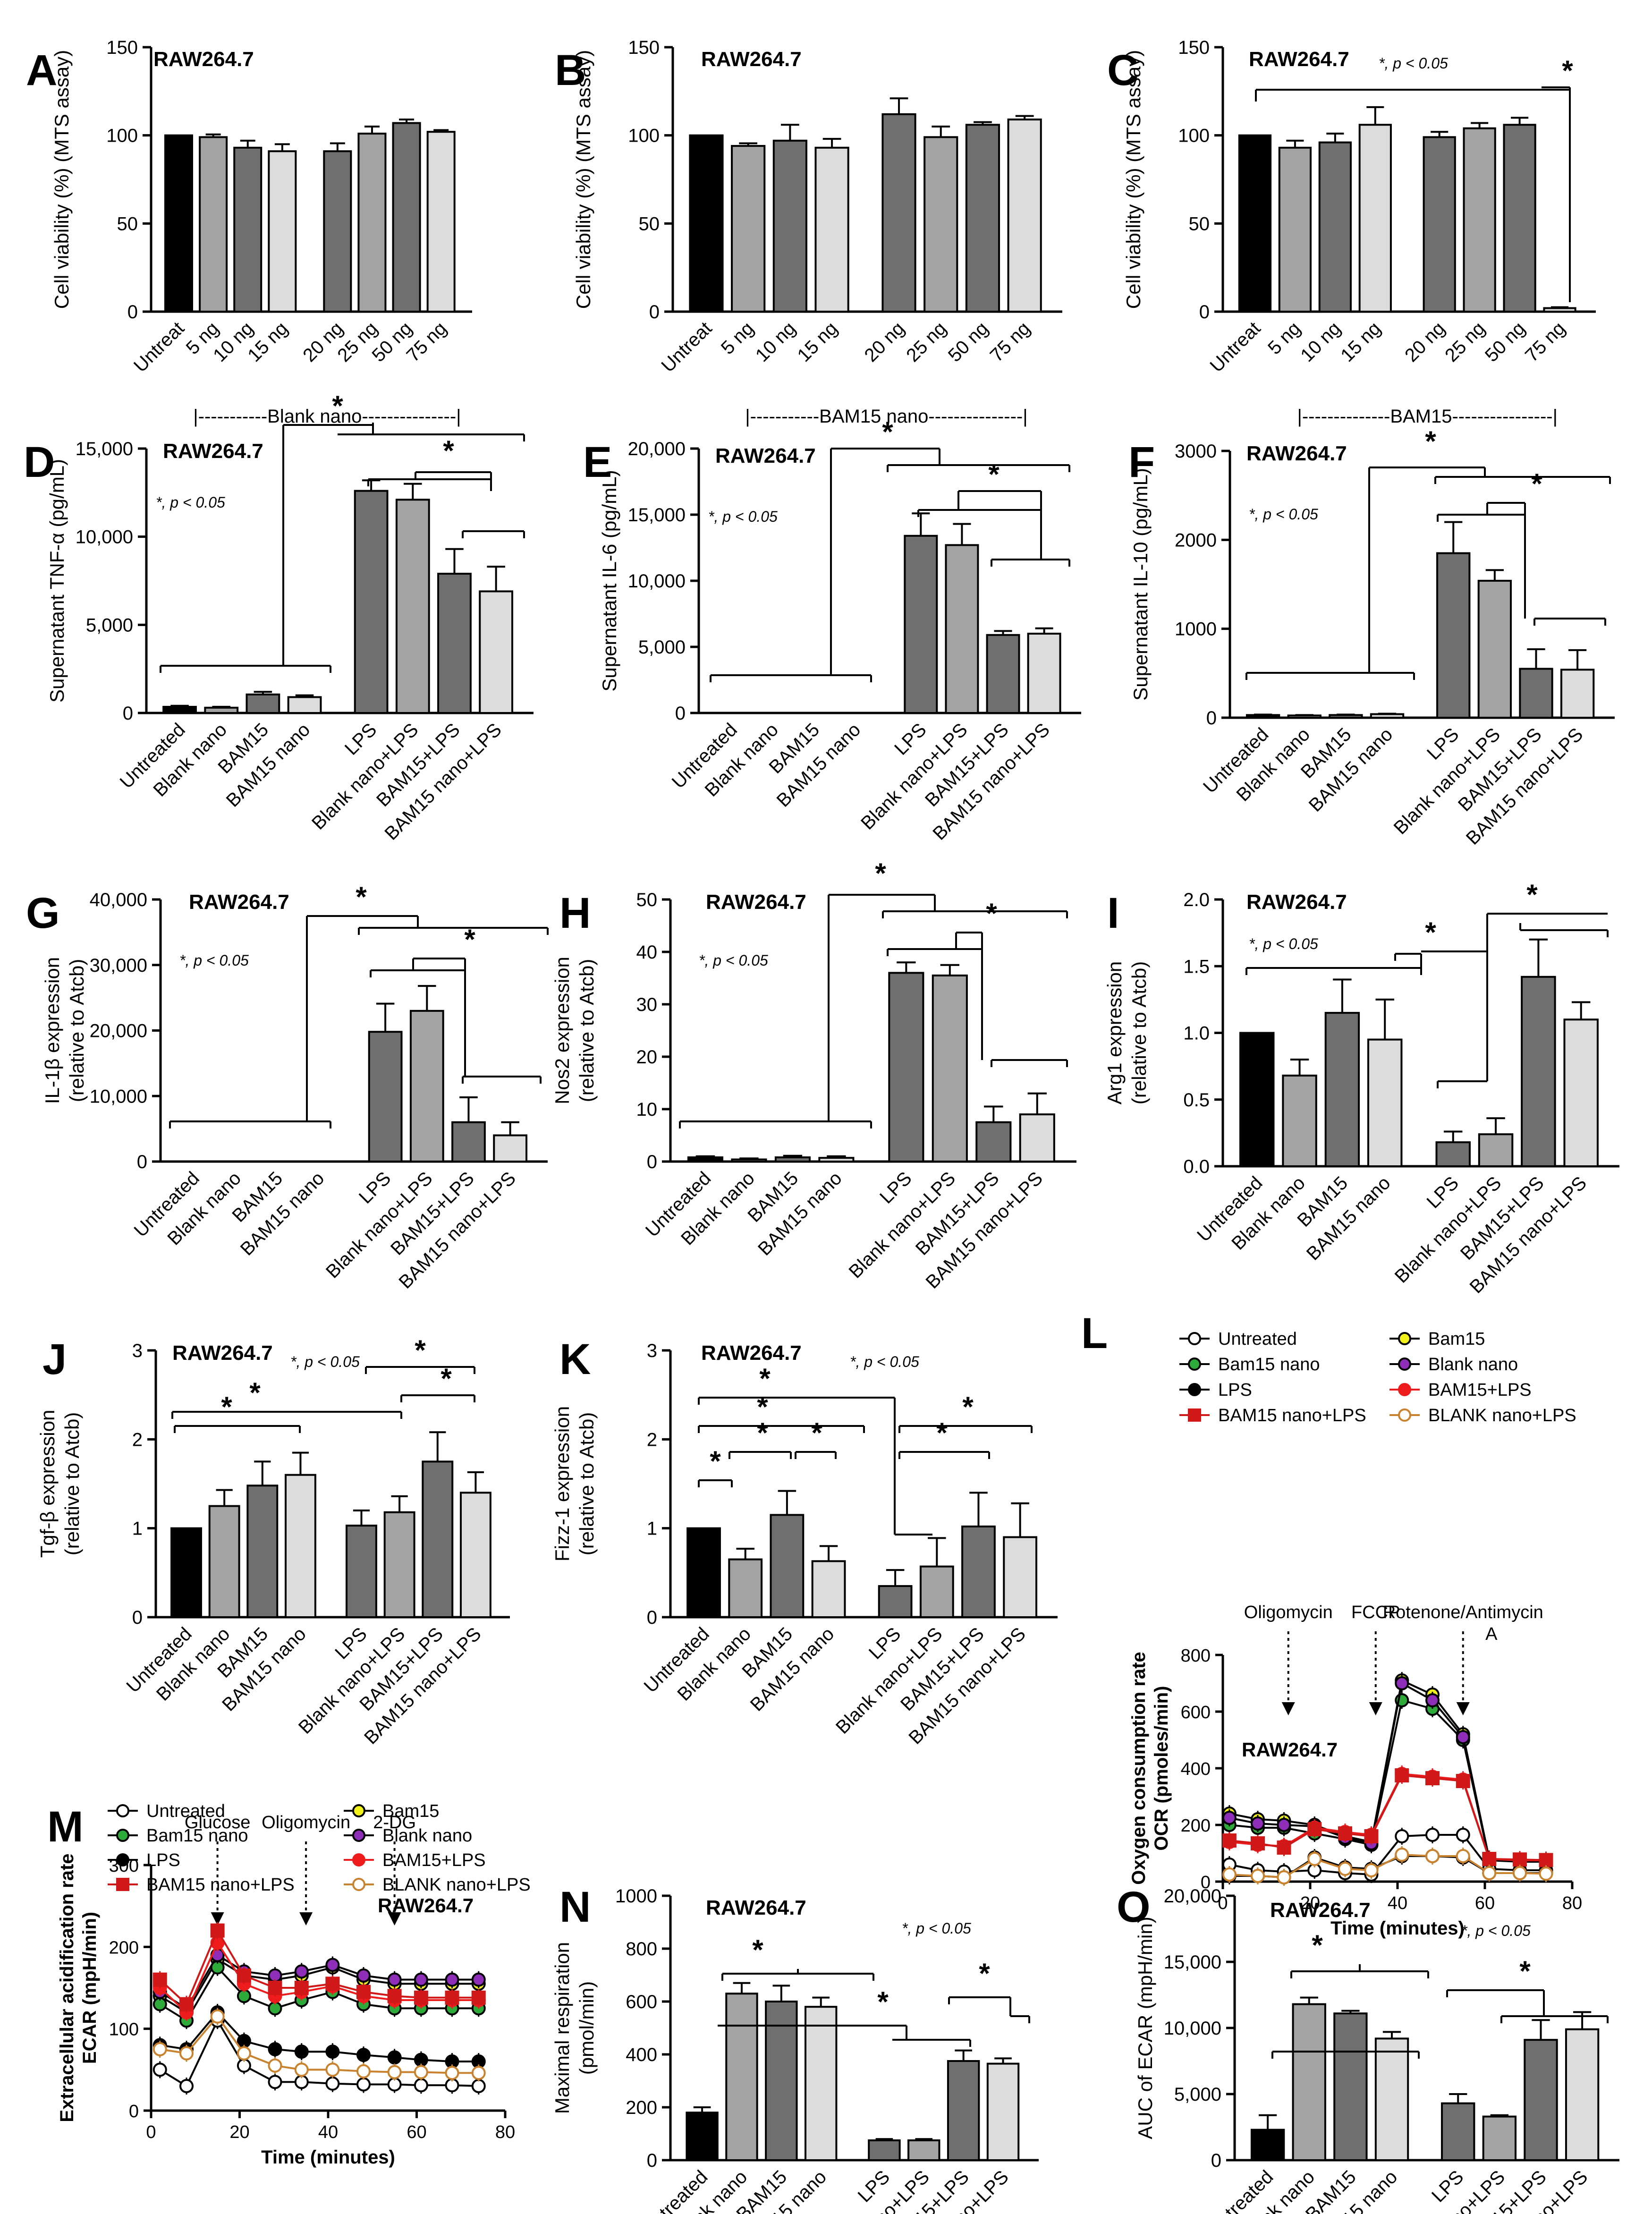 This screenshot has height=2214, width=1652. Describe the element at coordinates (886, 416) in the screenshot. I see `group-label: |-----------BAM15 nano---------------|` at that location.